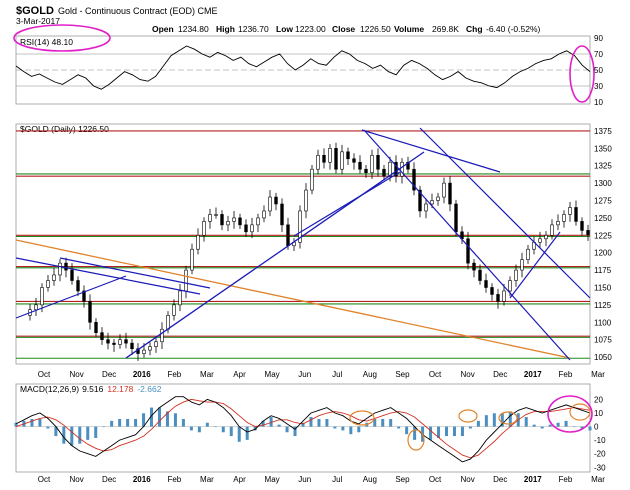 This screenshot has height=490, width=630. Describe the element at coordinates (303, 67) in the screenshot. I see `rsi-line` at that location.